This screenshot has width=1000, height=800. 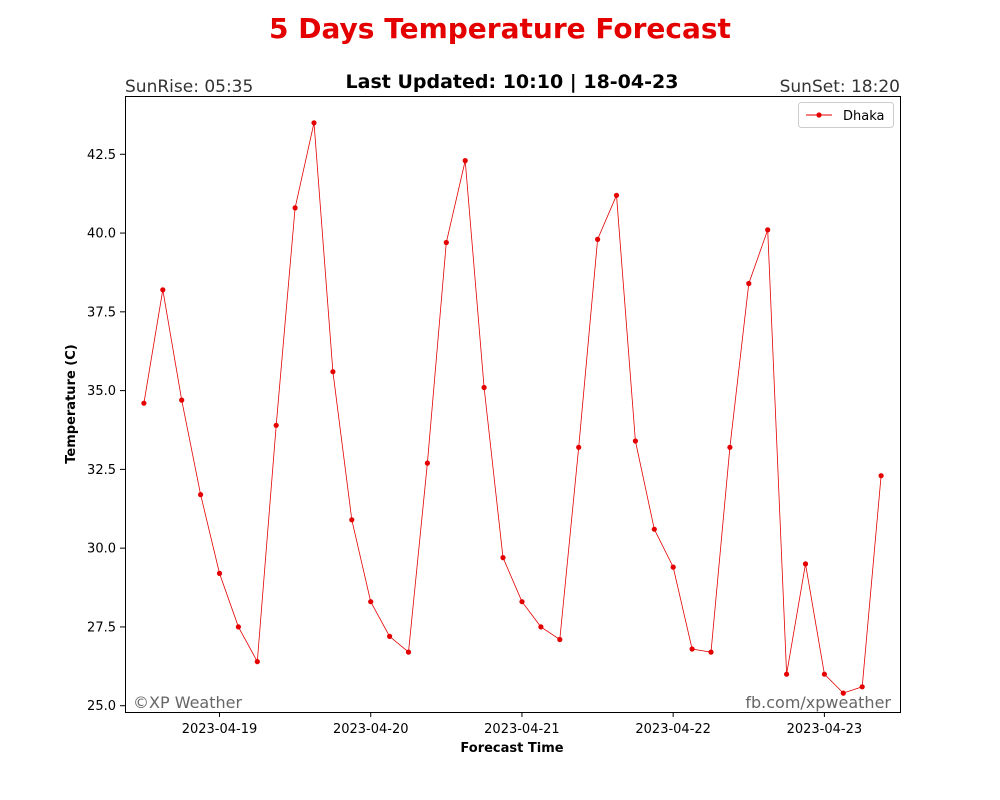 What do you see at coordinates (189, 87) in the screenshot?
I see `sunrise-label: SunRise: 05:35` at bounding box center [189, 87].